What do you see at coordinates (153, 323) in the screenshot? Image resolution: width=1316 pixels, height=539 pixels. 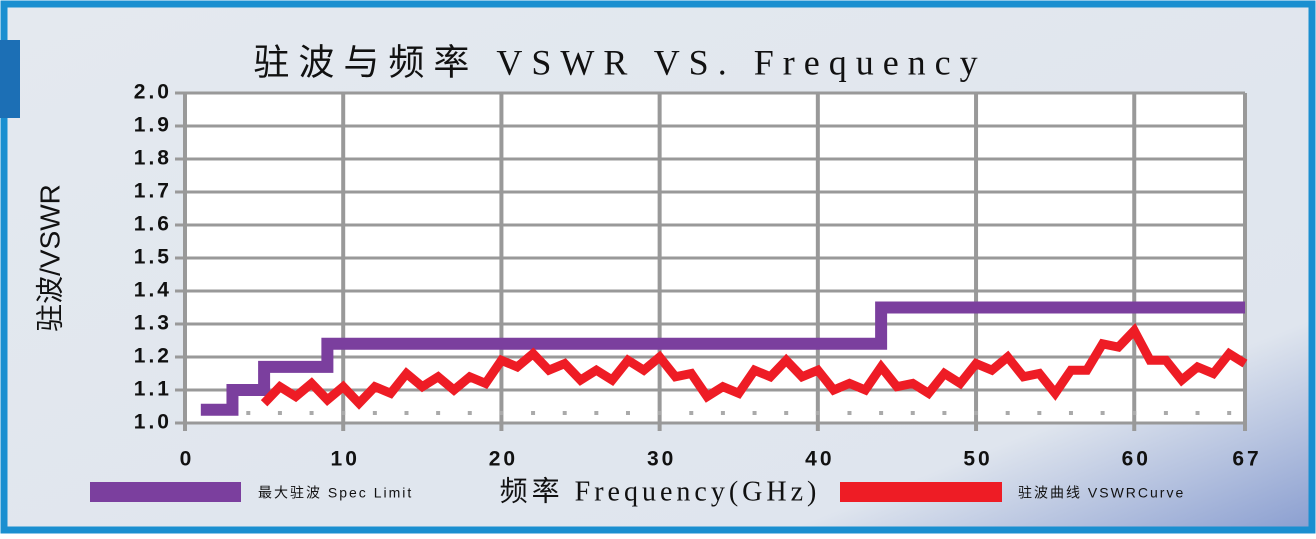 I see `y-tick-label: 1.3` at bounding box center [153, 323].